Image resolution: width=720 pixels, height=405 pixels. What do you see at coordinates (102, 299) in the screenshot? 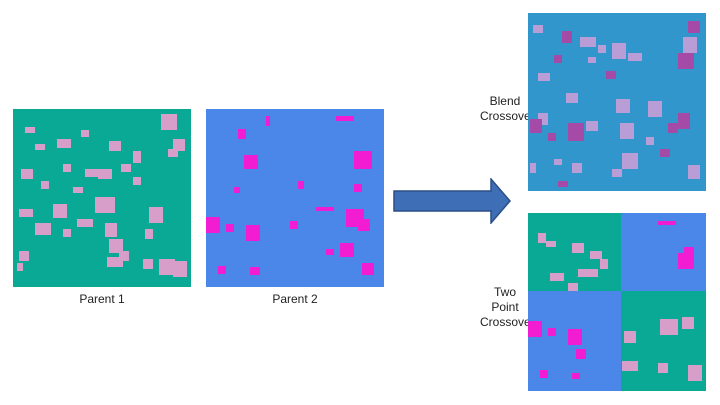
I see `parent-1-label: Parent 1` at bounding box center [102, 299].